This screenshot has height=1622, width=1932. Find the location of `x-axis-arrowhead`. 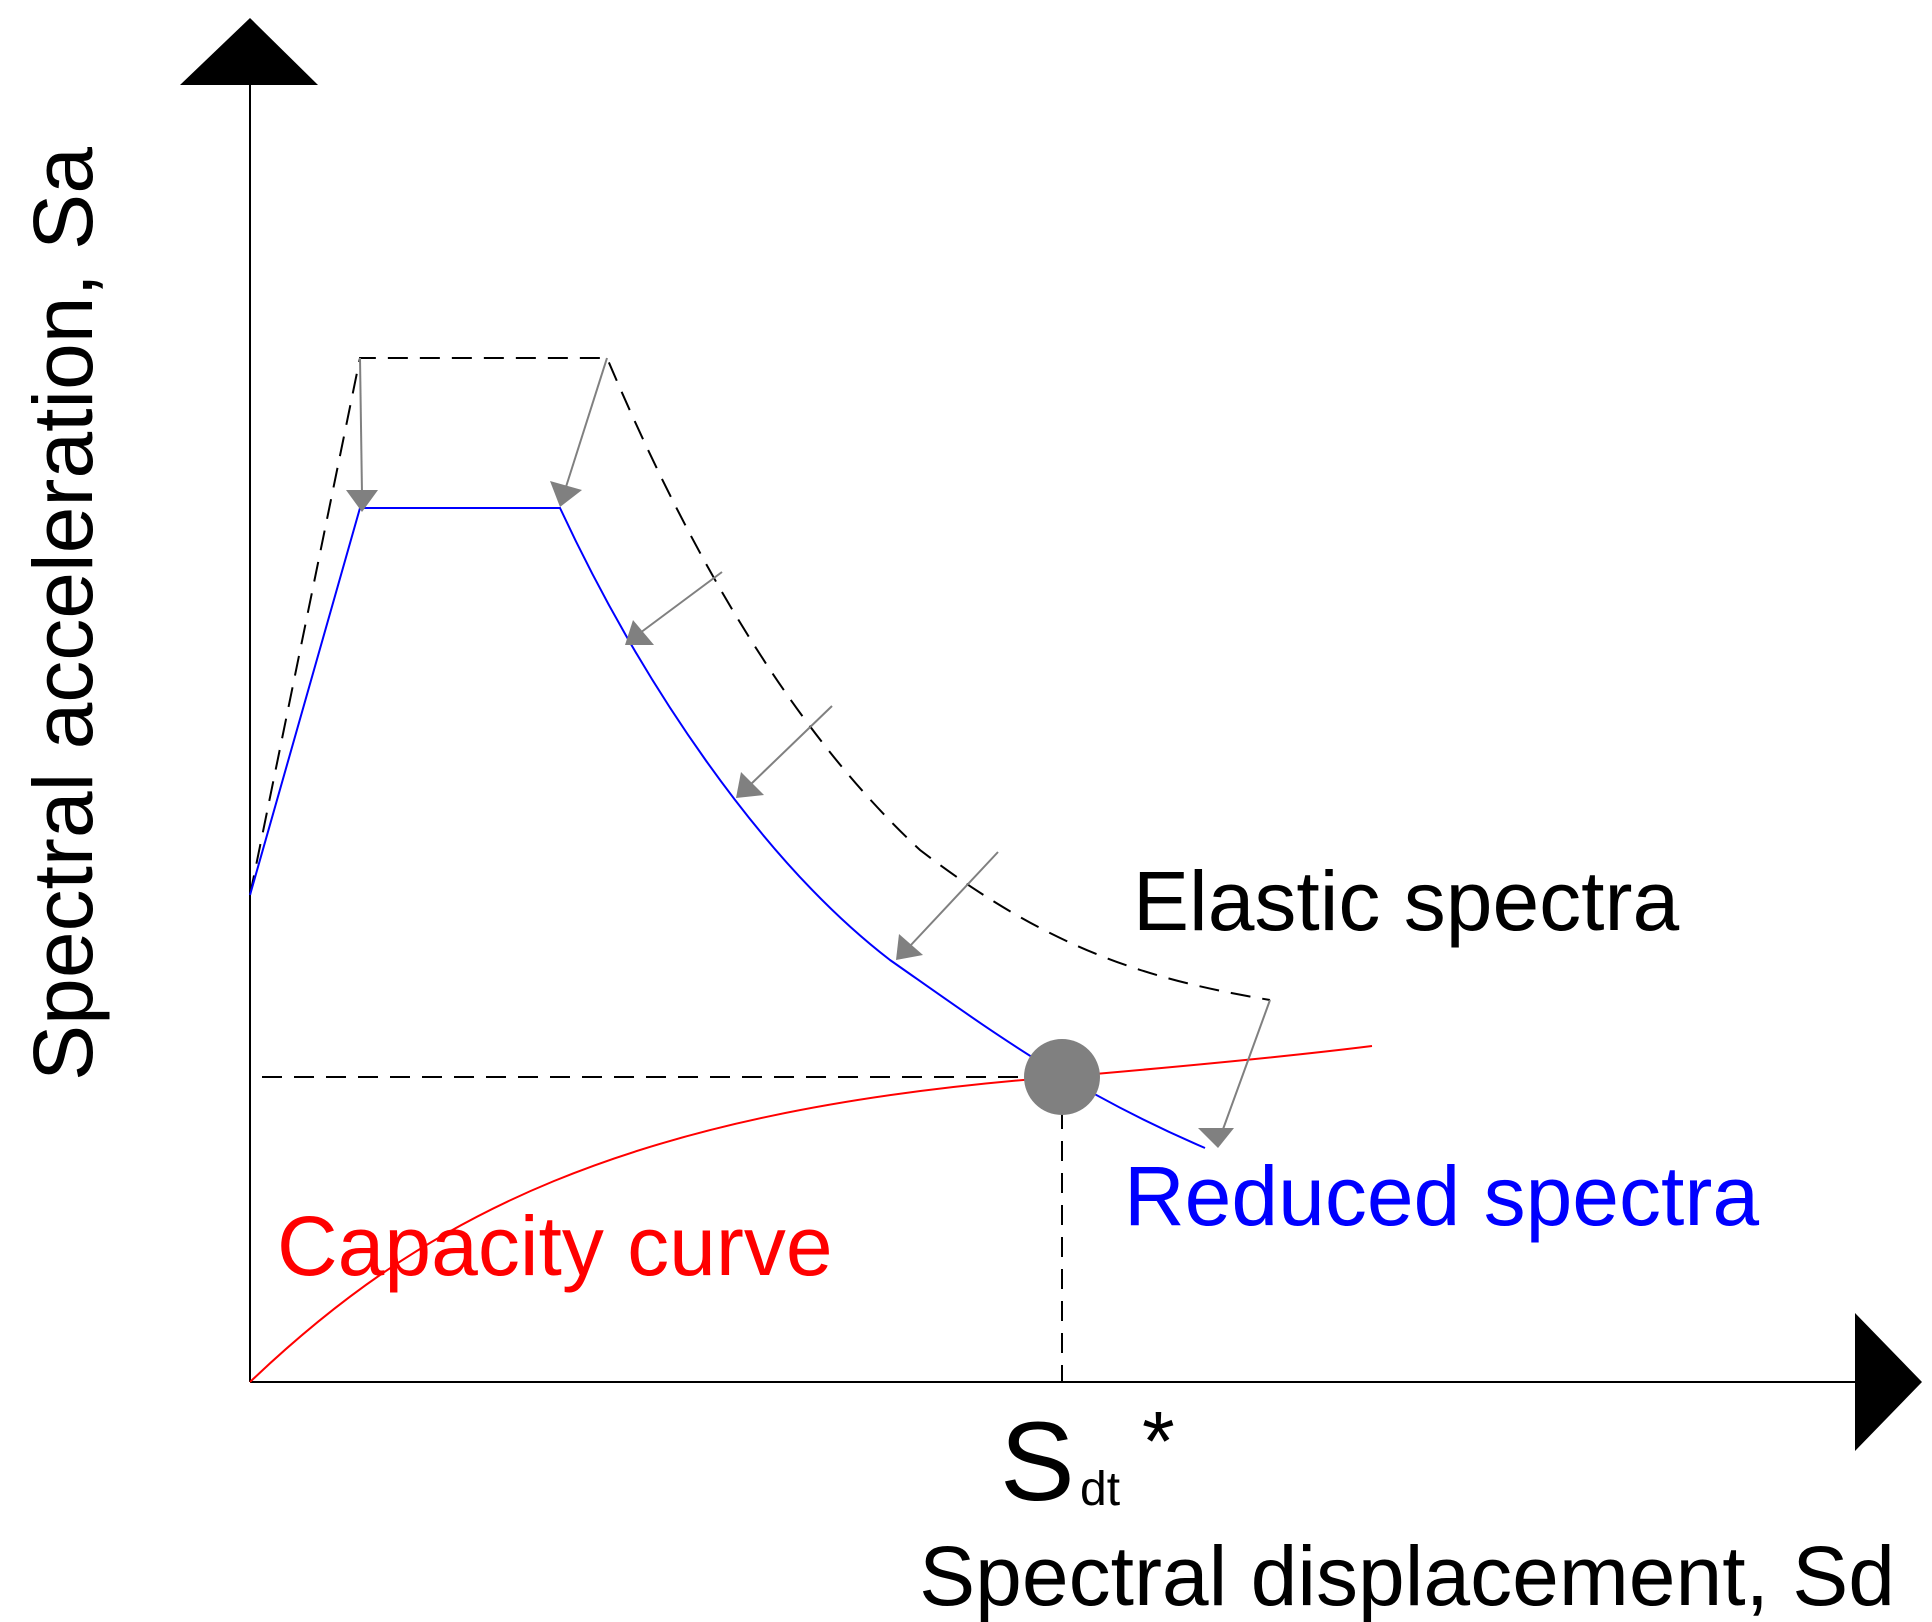

x-axis-arrowhead is located at coordinates (1888, 1382).